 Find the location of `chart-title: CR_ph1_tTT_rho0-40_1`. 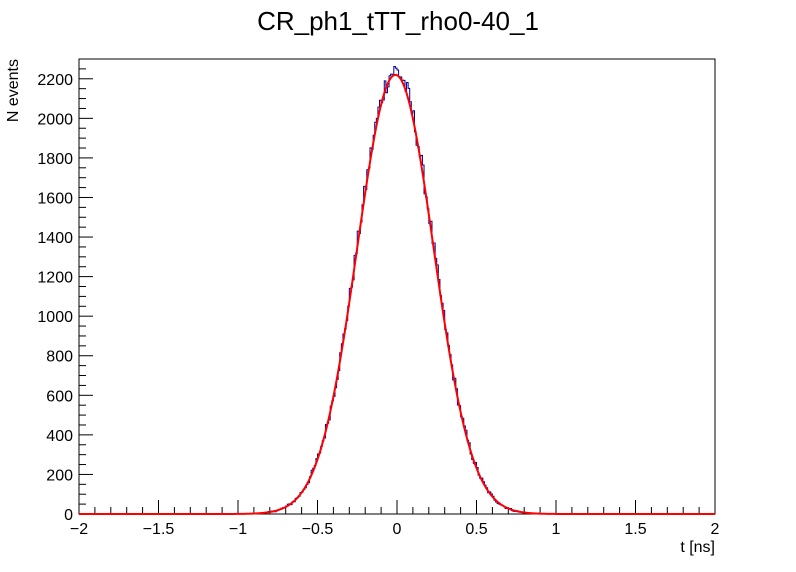

chart-title: CR_ph1_tTT_rho0-40_1 is located at coordinates (398, 21).